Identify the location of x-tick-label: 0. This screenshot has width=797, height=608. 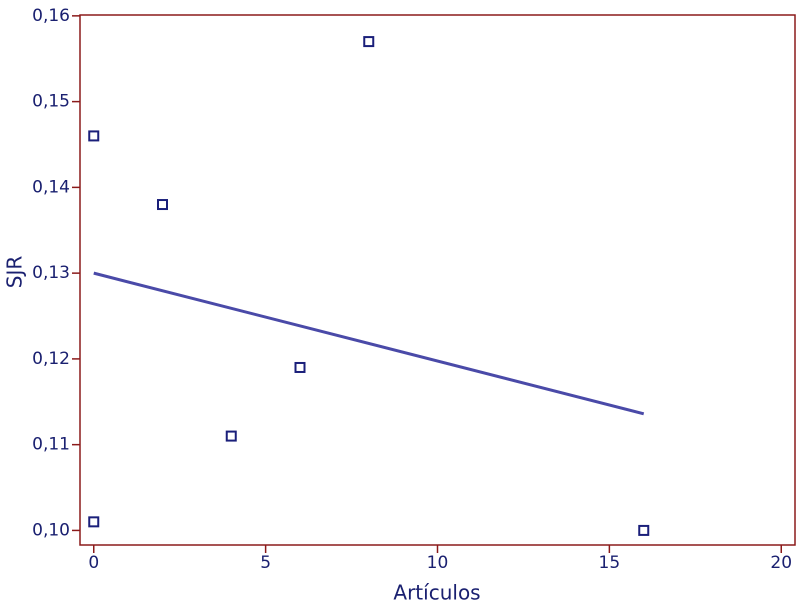
(93, 563).